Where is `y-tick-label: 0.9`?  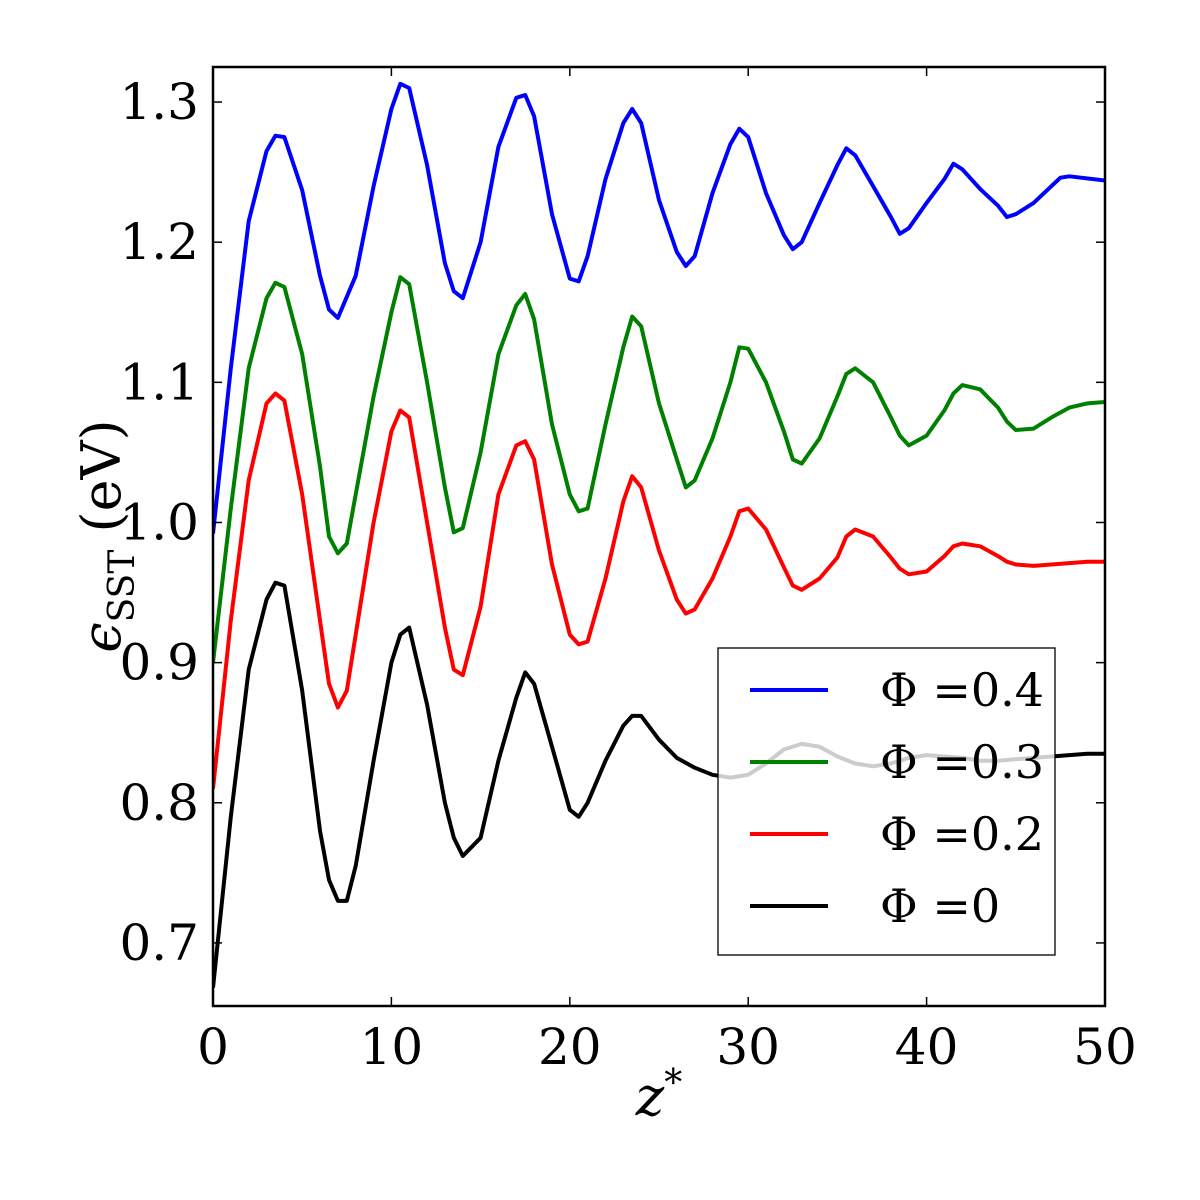 y-tick-label: 0.9 is located at coordinates (159, 663).